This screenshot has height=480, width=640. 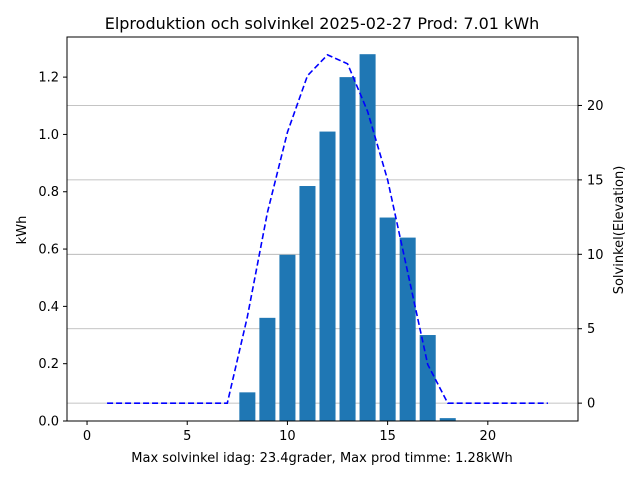 What do you see at coordinates (619, 230) in the screenshot?
I see `y2-axis-label: Solvinkel(Elevation)` at bounding box center [619, 230].